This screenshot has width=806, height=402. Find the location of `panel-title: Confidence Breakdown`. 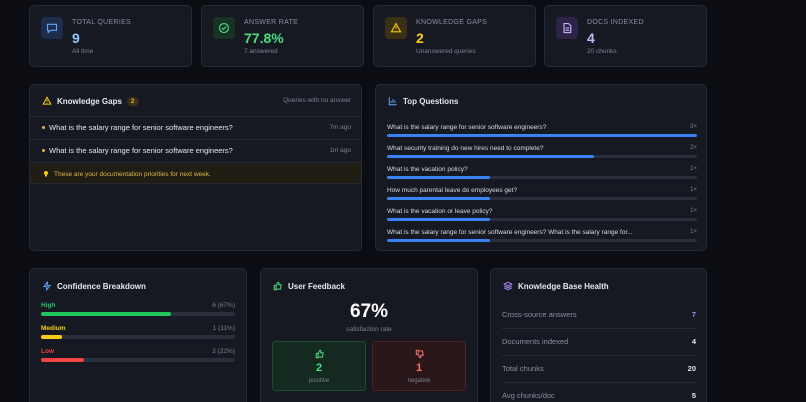

panel-title: Confidence Breakdown is located at coordinates (101, 286).